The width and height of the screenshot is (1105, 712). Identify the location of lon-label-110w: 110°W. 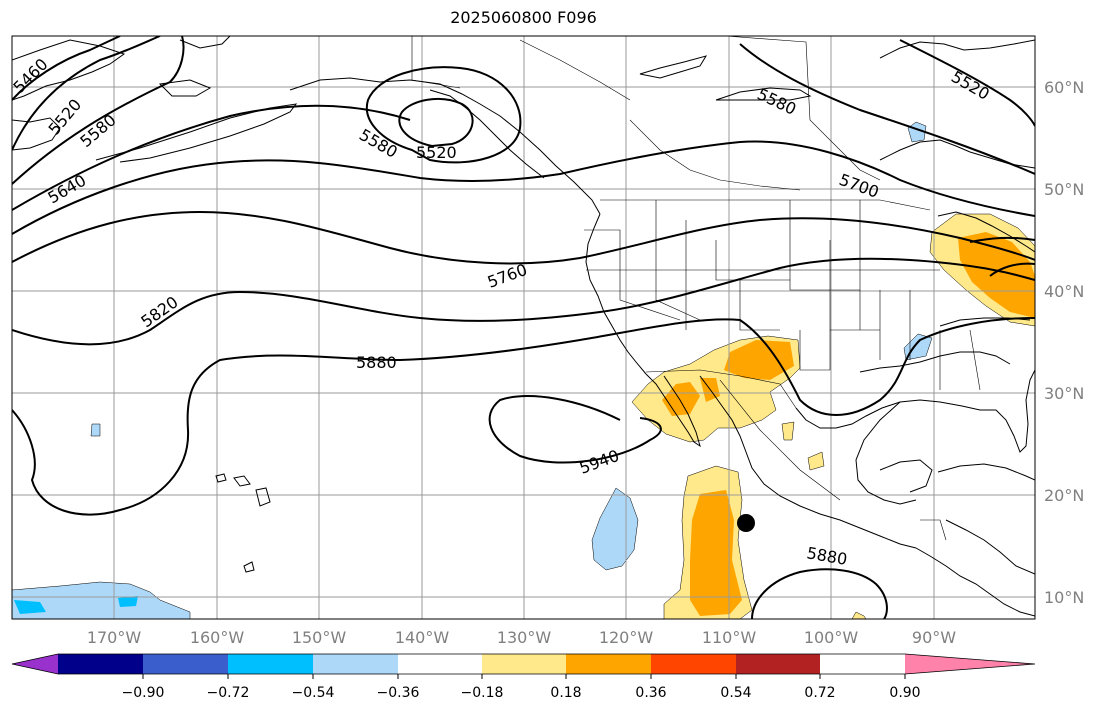
(729, 637).